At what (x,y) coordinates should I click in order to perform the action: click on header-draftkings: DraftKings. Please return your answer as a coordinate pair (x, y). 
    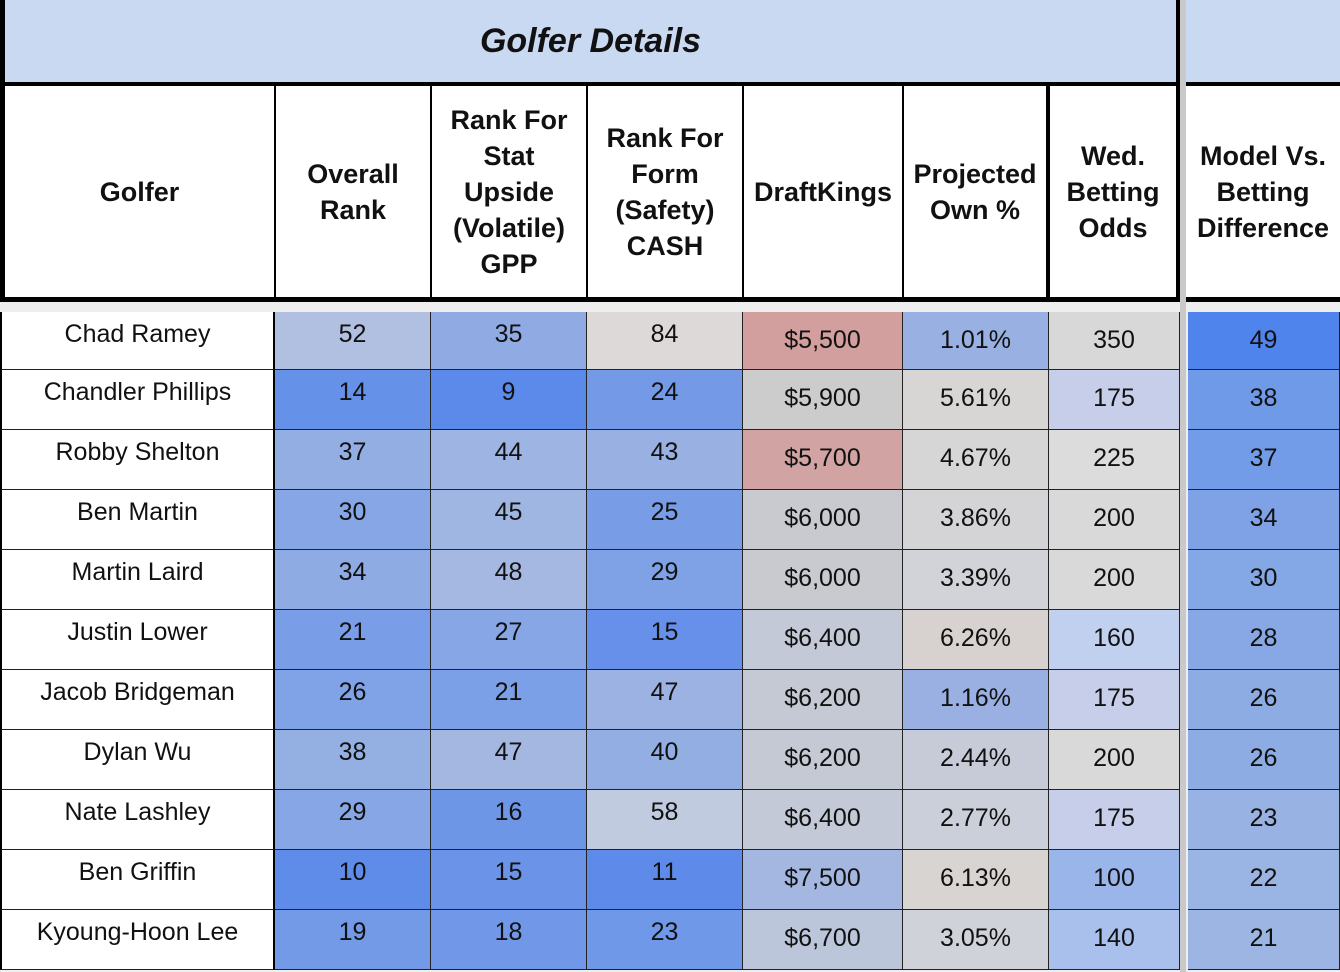
    Looking at the image, I should click on (824, 191).